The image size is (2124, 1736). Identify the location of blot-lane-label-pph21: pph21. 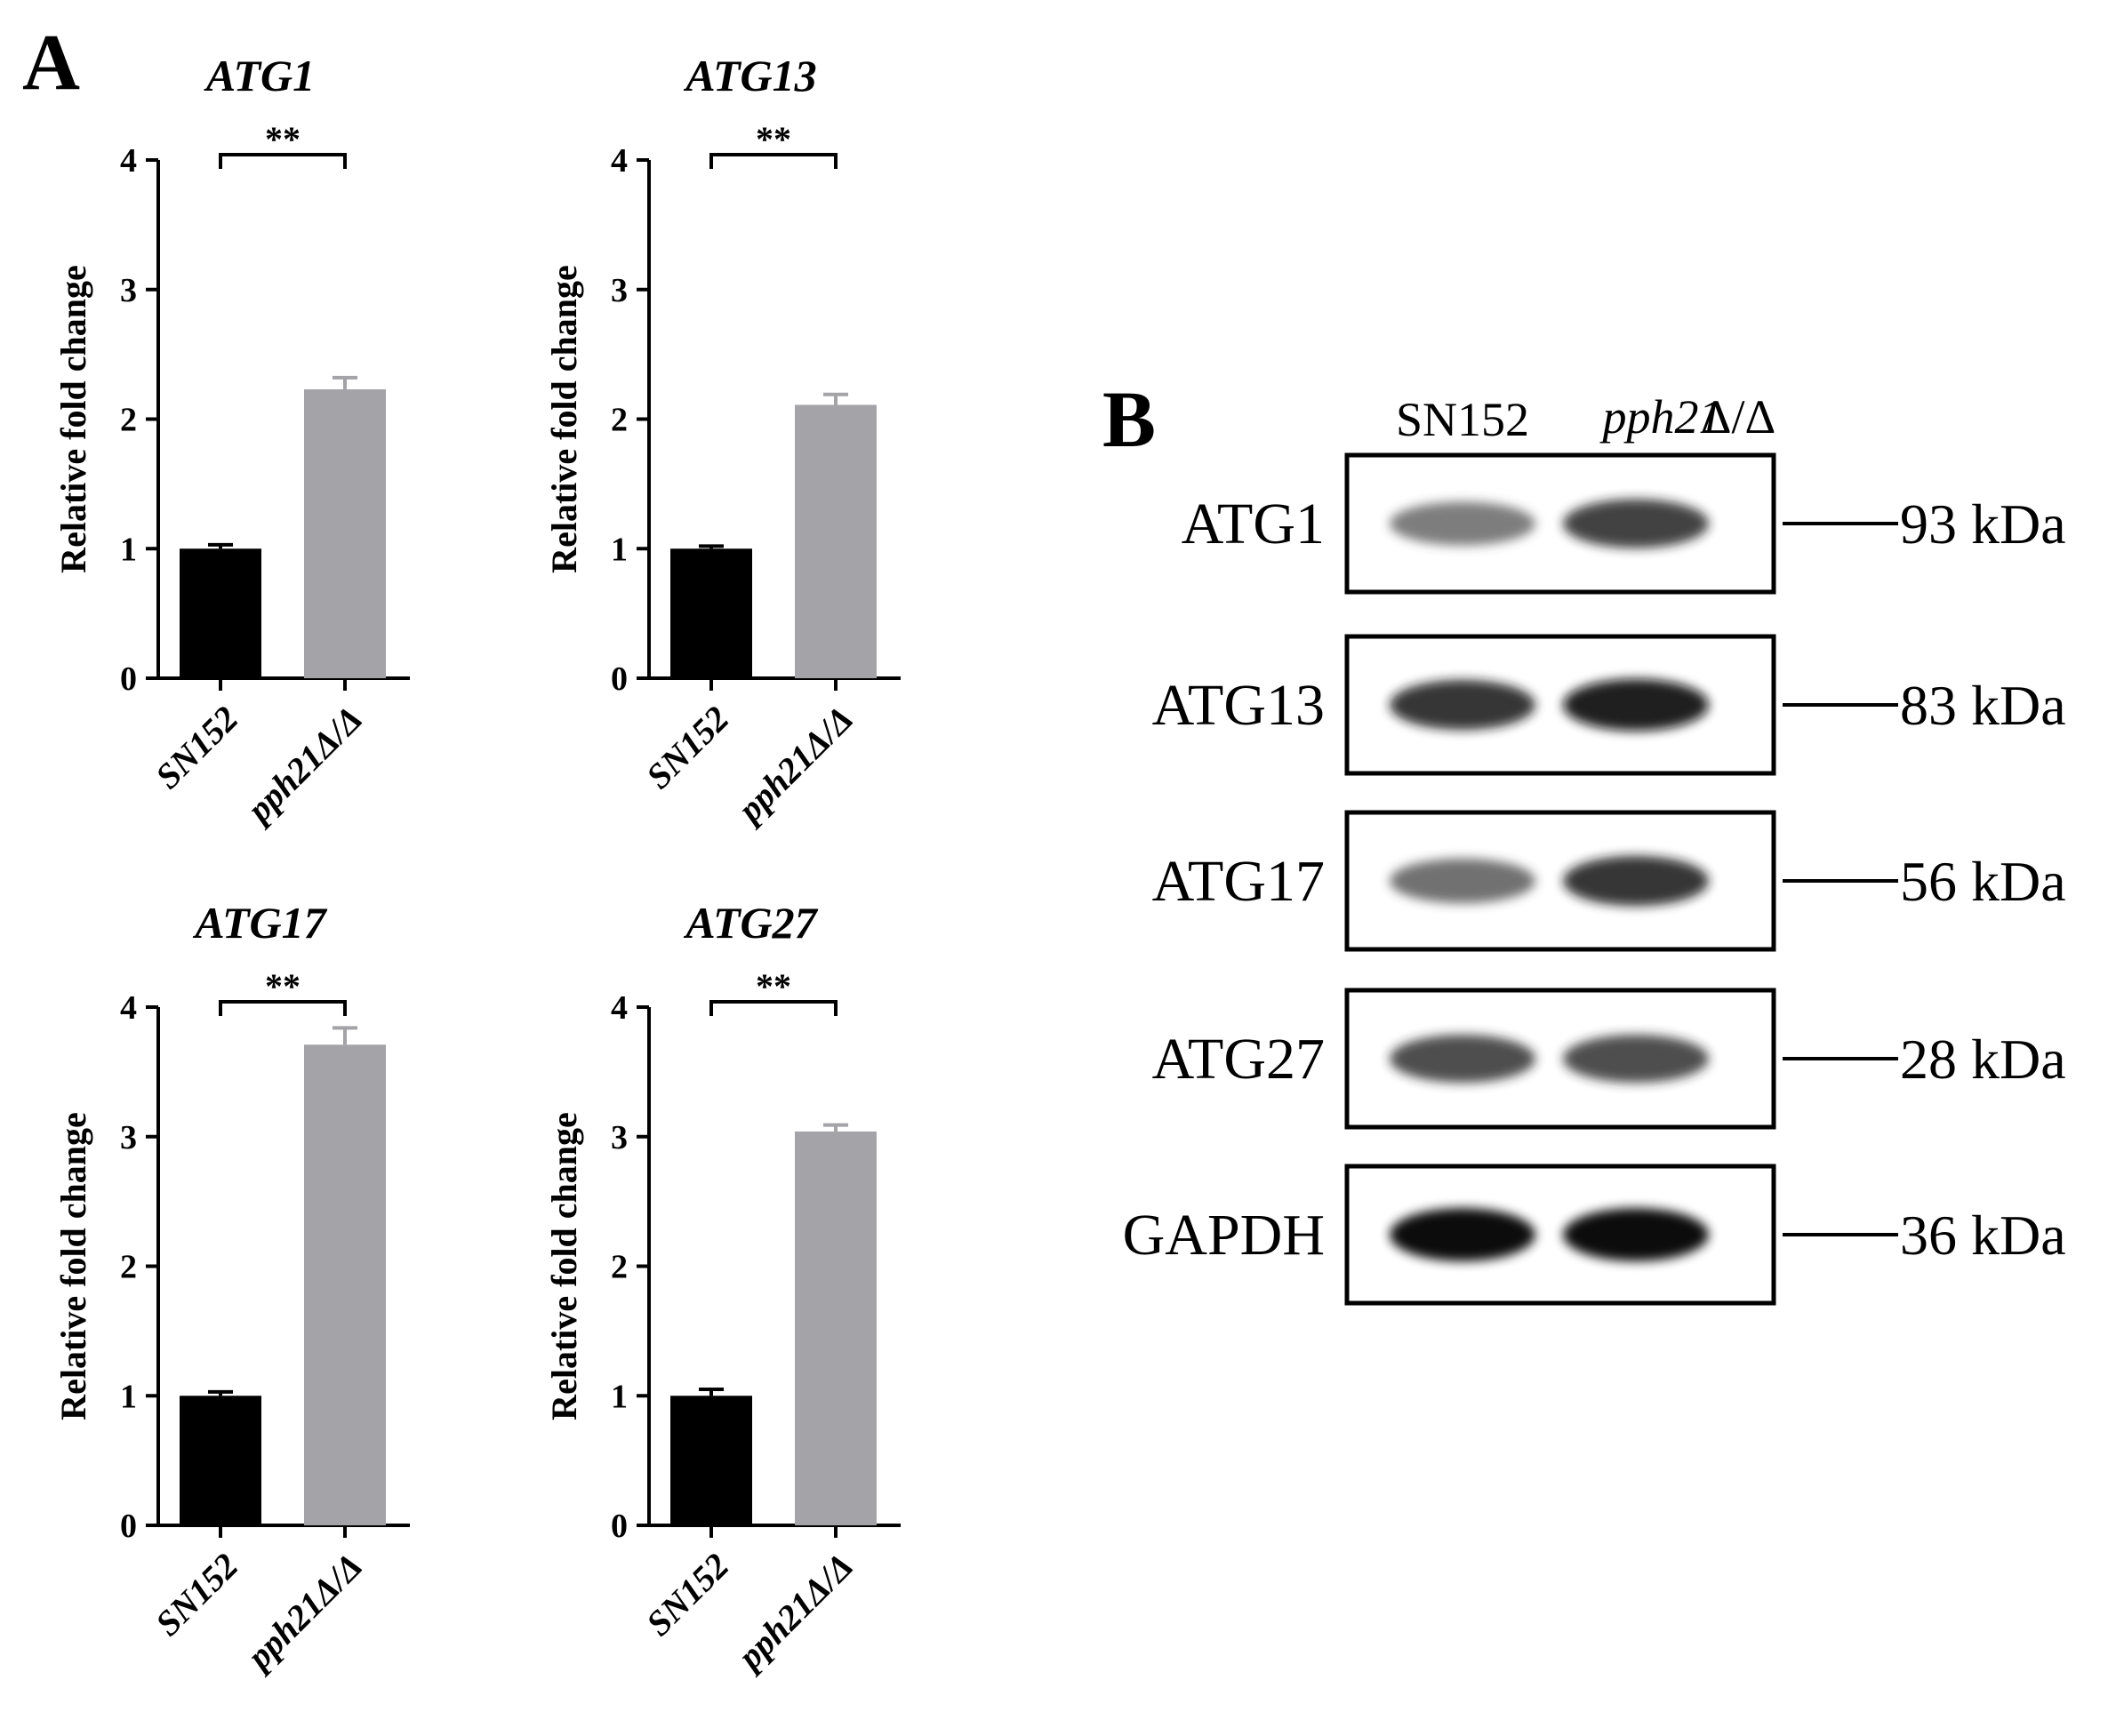
(1661, 417).